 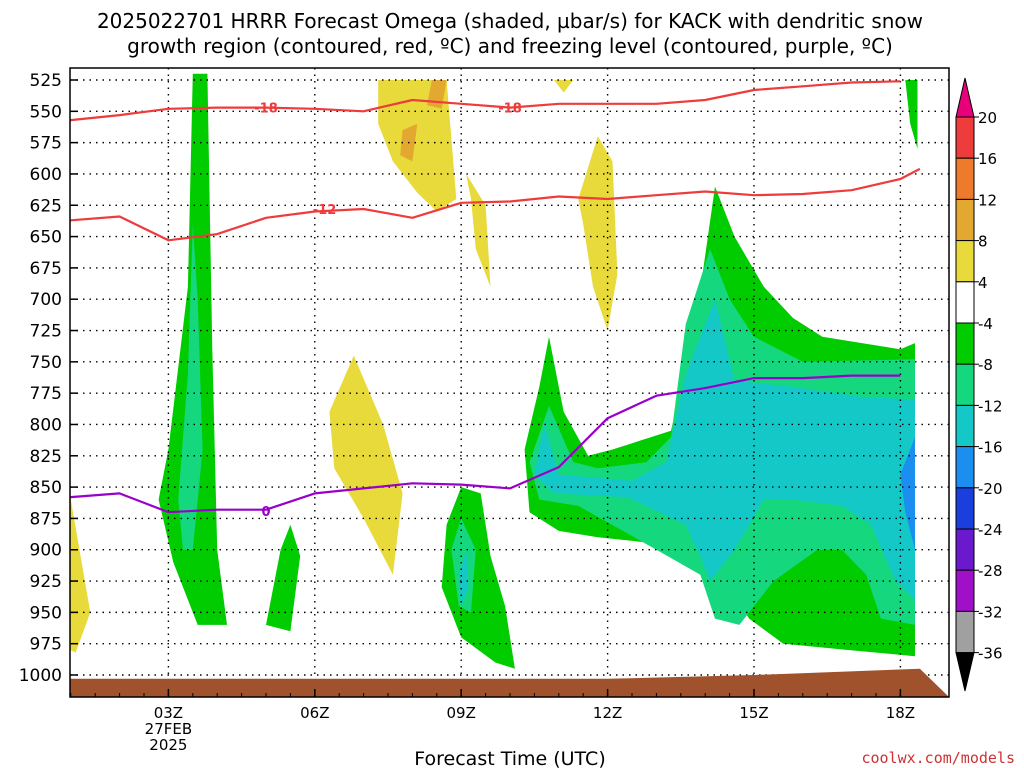 What do you see at coordinates (965, 97) in the screenshot?
I see `colorbar-top-arrow` at bounding box center [965, 97].